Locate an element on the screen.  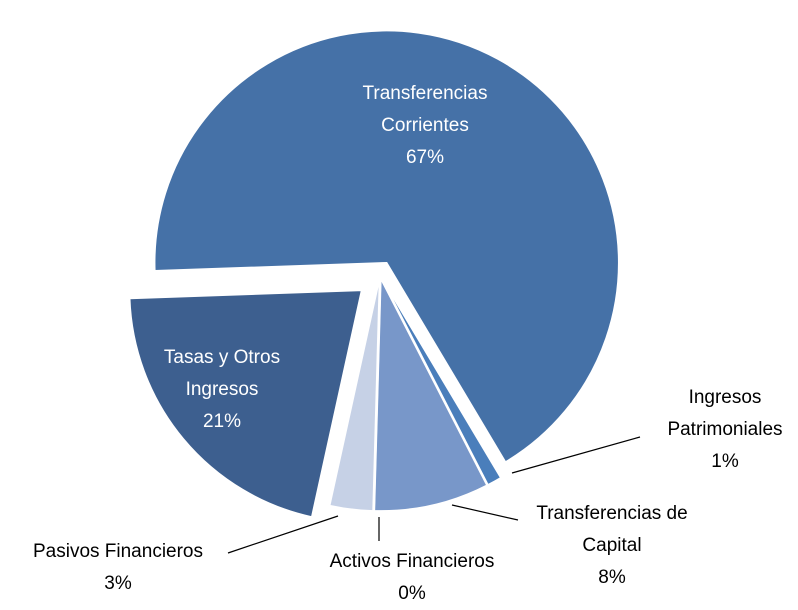
slice-percent: 8% is located at coordinates (612, 577).